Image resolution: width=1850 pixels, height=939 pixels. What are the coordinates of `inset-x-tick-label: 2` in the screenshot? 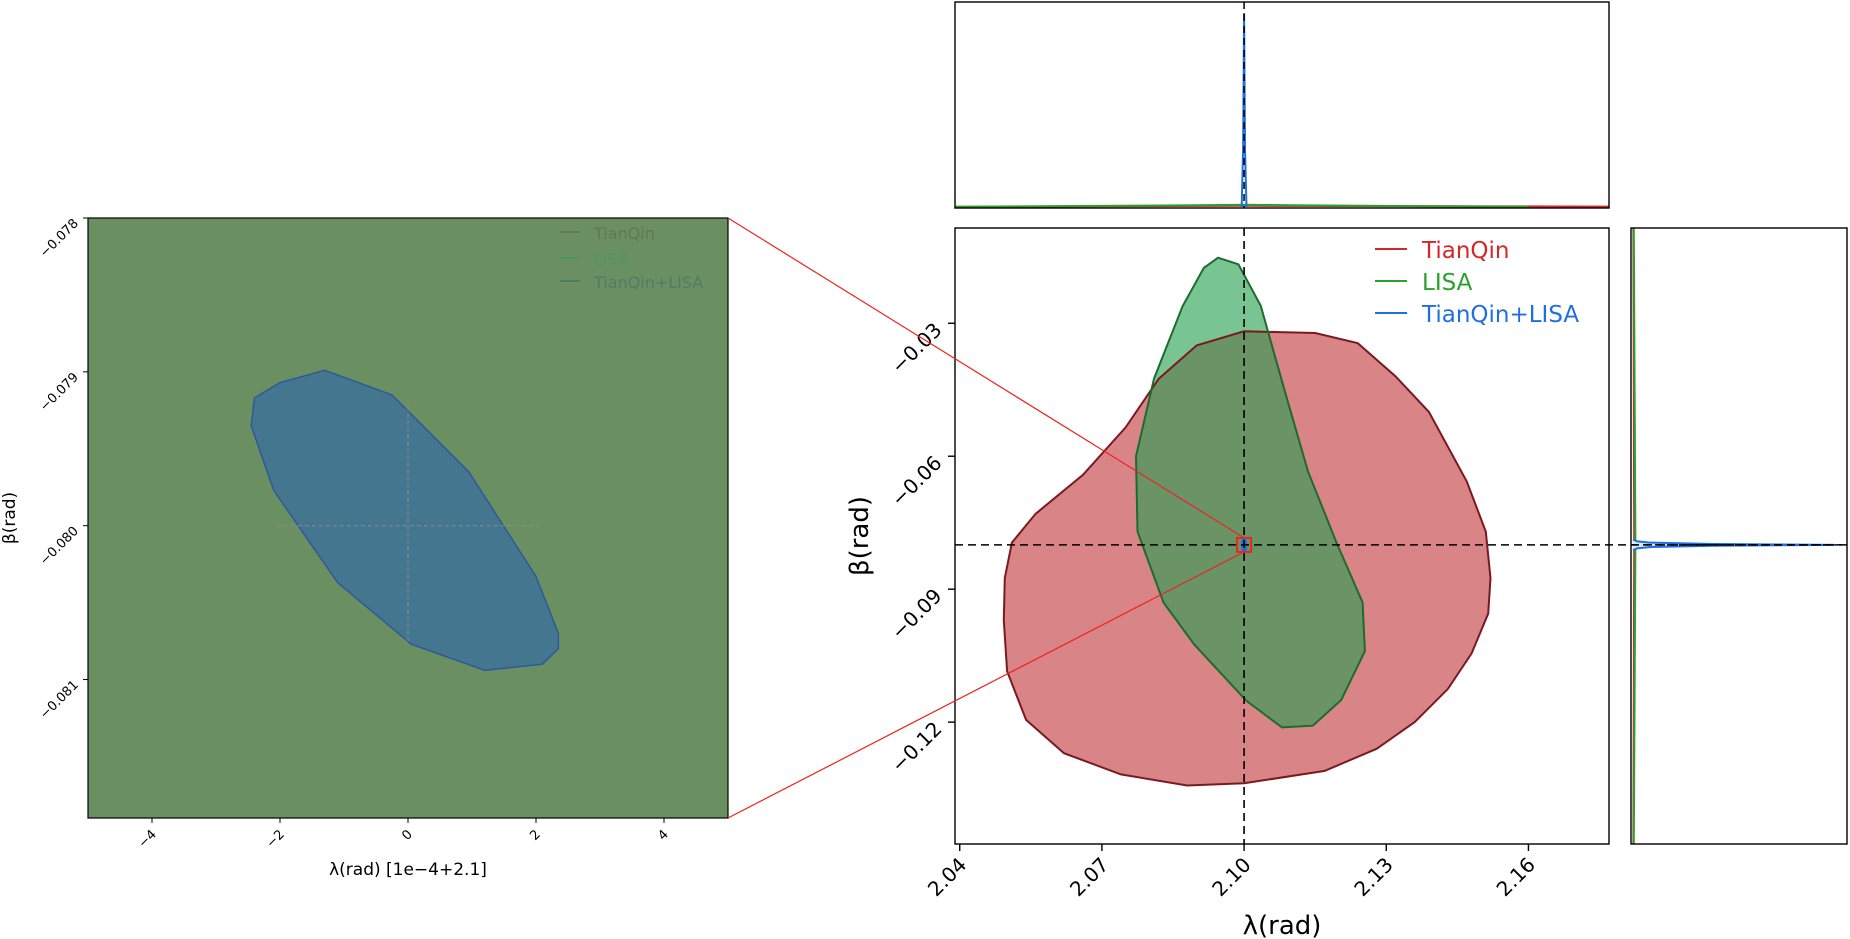 It's located at (535, 835).